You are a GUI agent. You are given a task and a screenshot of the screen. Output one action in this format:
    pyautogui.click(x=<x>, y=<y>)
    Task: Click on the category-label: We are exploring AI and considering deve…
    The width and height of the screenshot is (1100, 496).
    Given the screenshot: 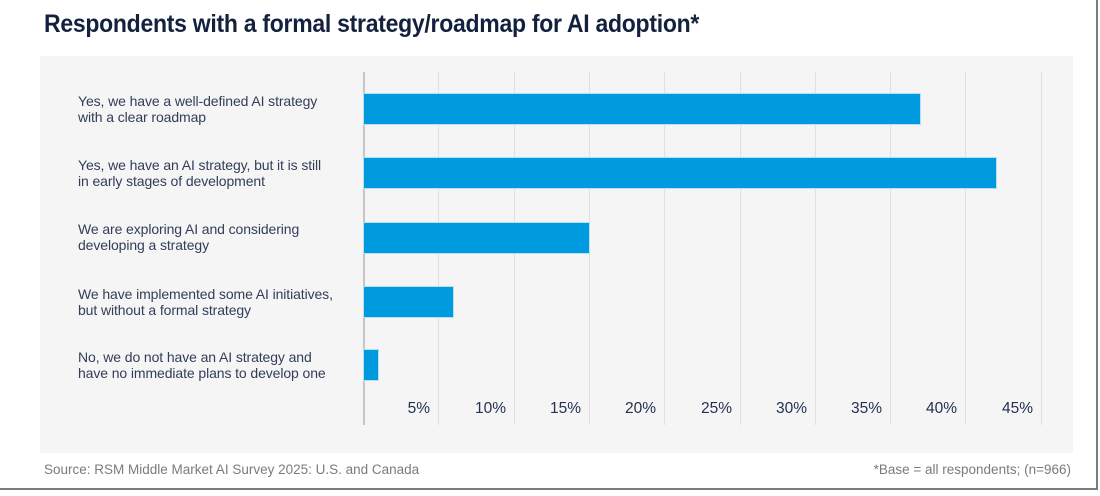 What is the action you would take?
    pyautogui.click(x=223, y=237)
    